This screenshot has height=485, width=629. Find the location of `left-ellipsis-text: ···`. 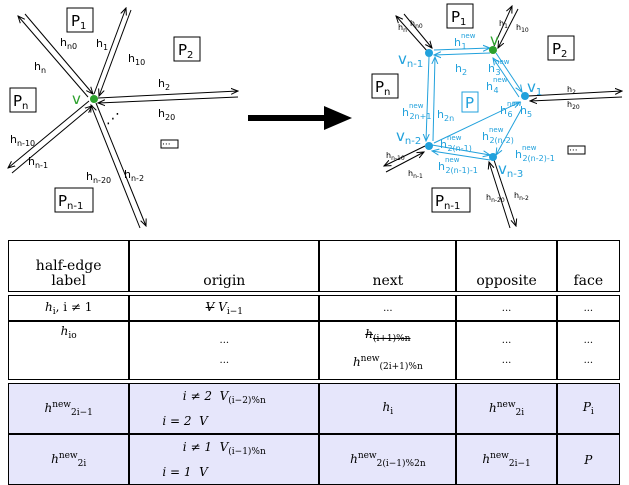

left-ellipsis-text: ··· is located at coordinates (166, 145).